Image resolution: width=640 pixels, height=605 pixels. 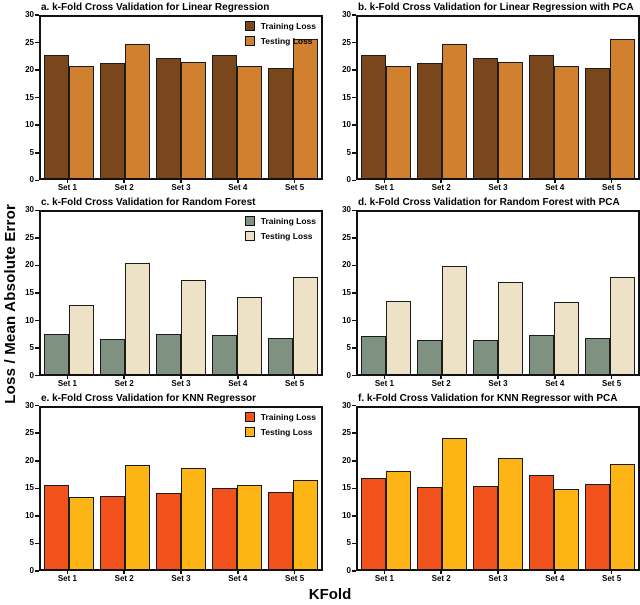 What do you see at coordinates (498, 98) in the screenshot?
I see `plot-area-b` at bounding box center [498, 98].